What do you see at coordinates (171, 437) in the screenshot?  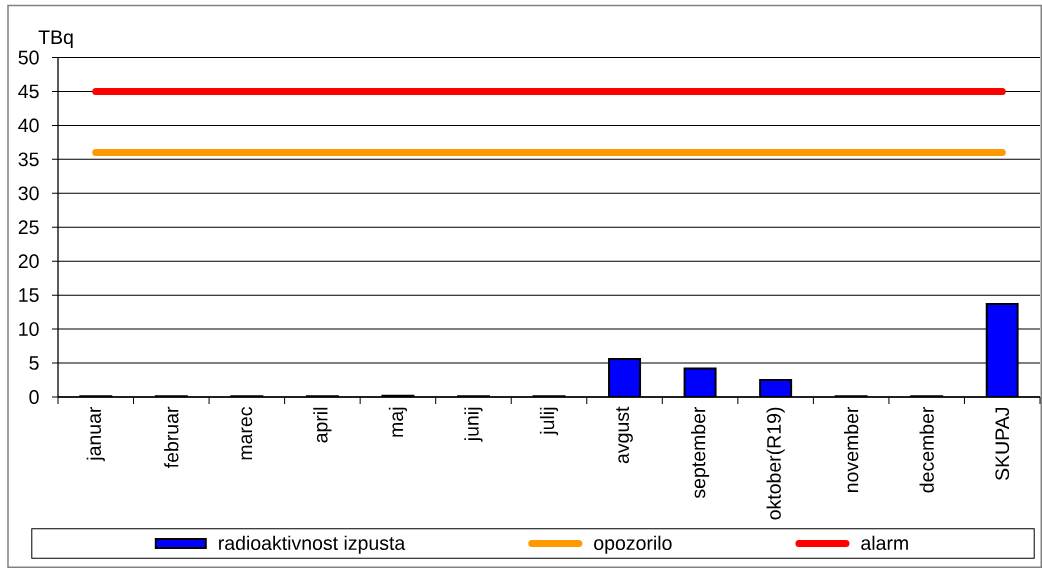 I see `x-tick-label: februar` at bounding box center [171, 437].